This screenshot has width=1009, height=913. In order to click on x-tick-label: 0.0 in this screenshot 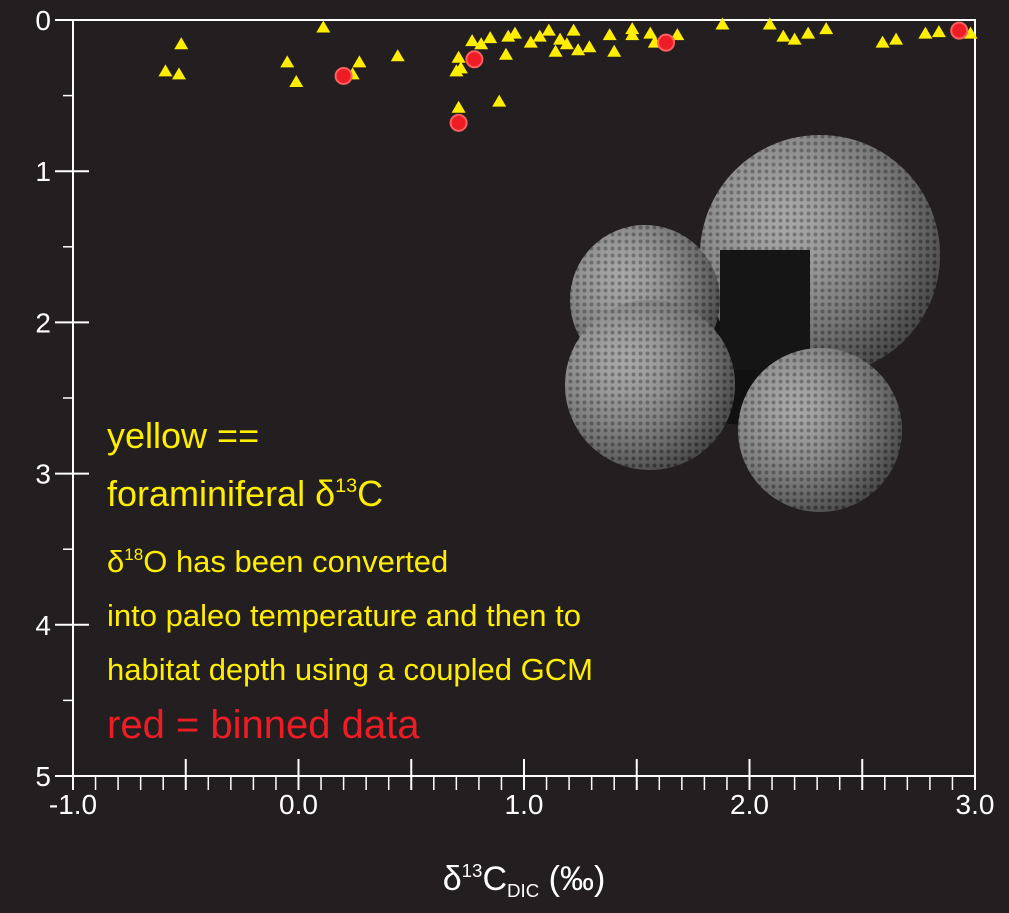, I will do `click(298, 804)`.